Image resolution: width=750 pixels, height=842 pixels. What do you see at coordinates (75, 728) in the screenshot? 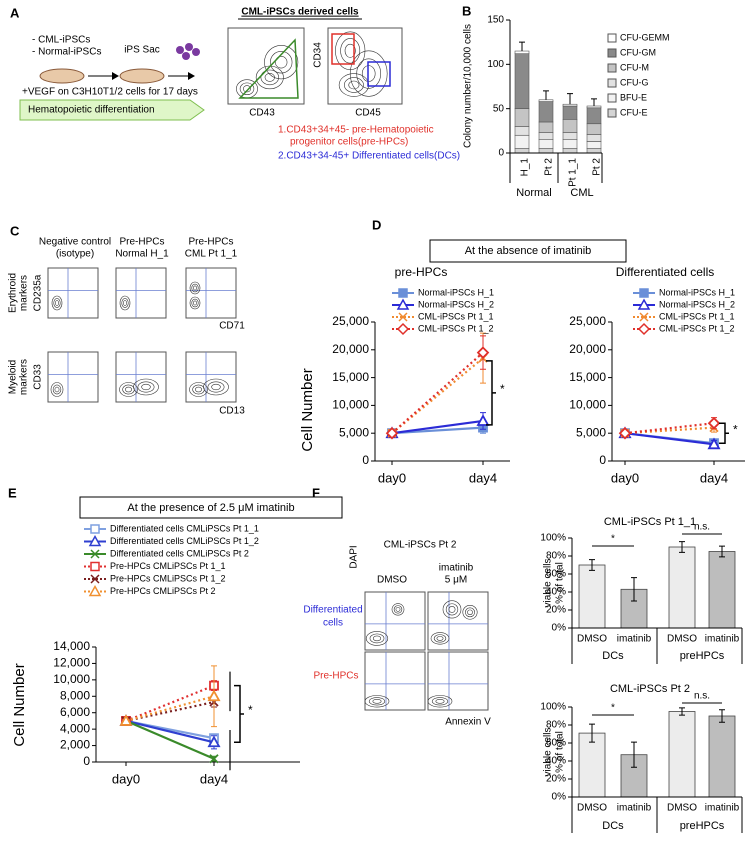
I see `y-tick-label: 4,000` at bounding box center [75, 728].